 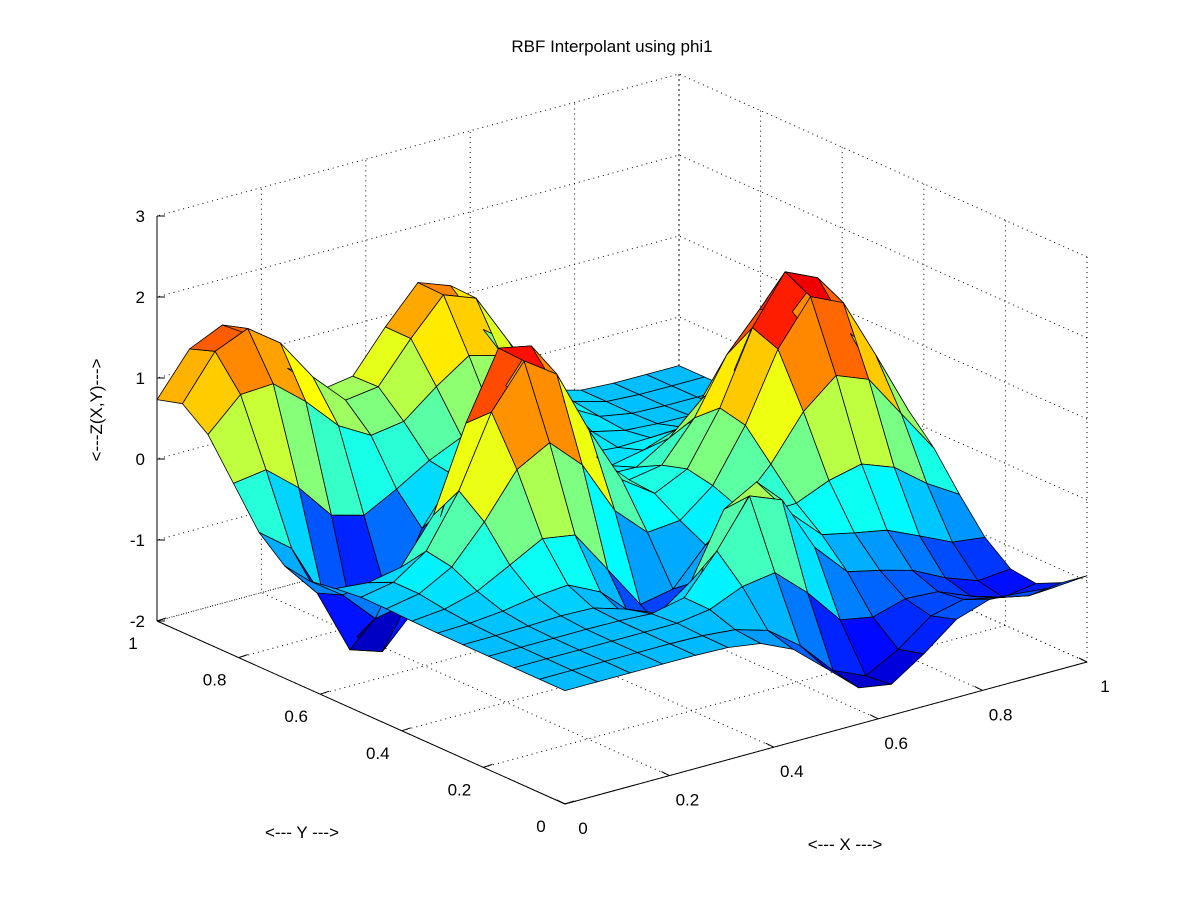 I want to click on z-tick-label: 0, so click(x=140, y=459).